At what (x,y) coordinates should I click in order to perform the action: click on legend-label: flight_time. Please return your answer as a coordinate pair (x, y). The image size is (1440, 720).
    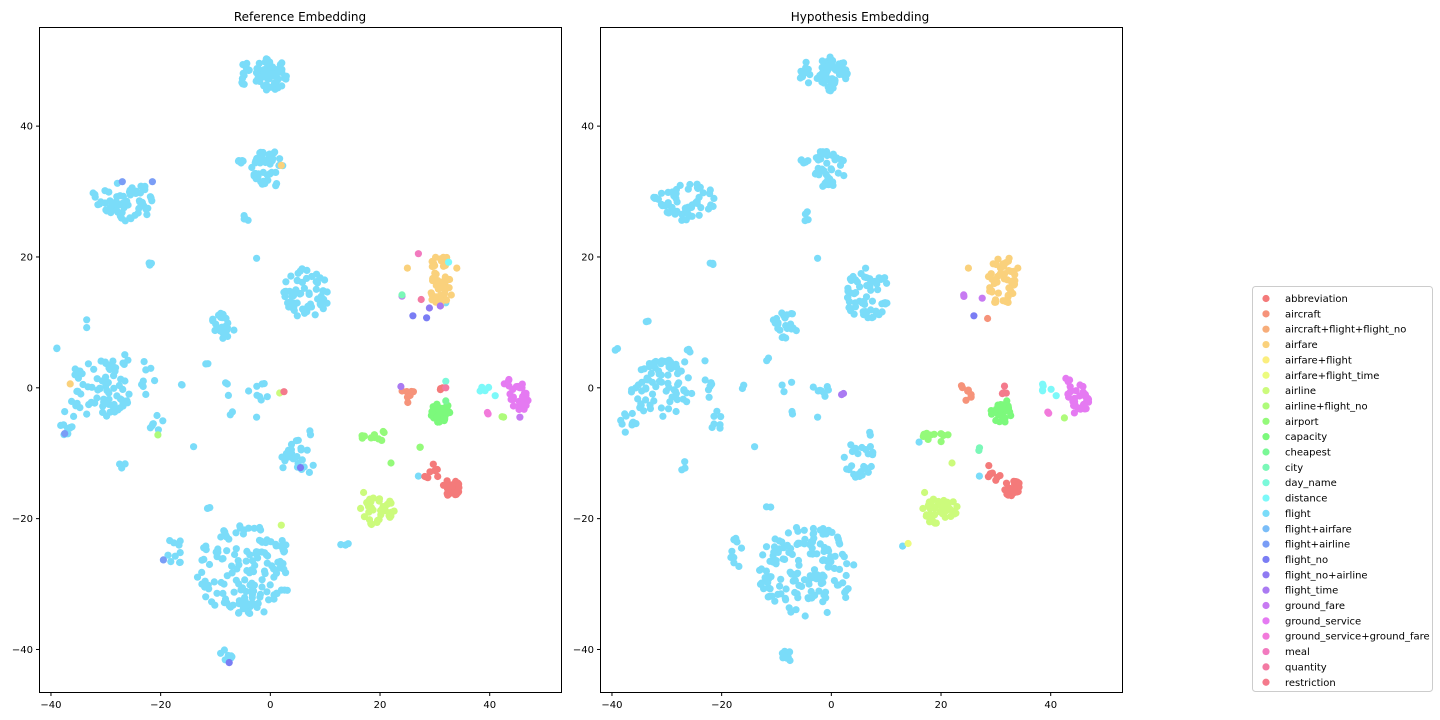
    Looking at the image, I should click on (1311, 591).